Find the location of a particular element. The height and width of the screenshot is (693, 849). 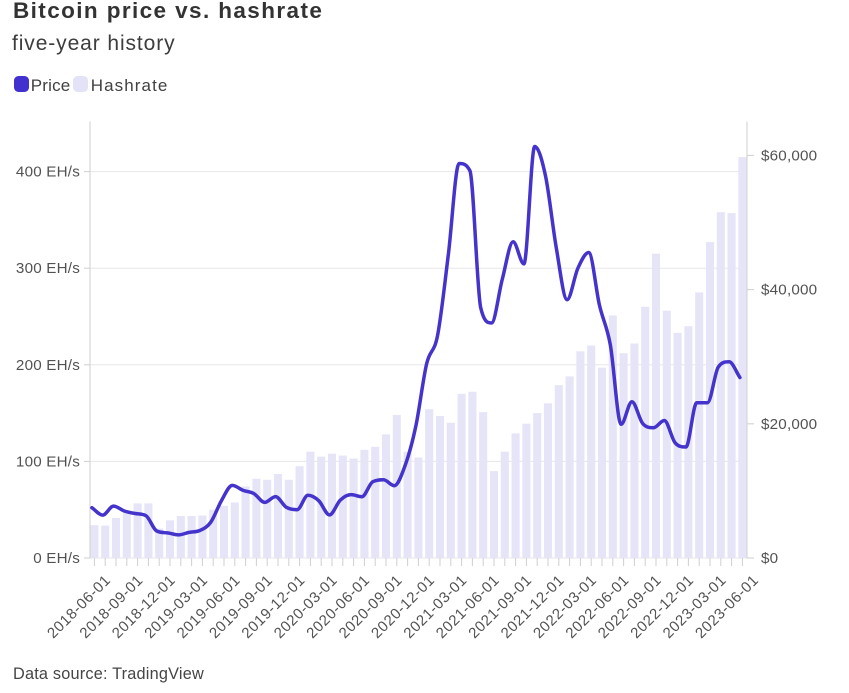

svg-text: $20,000 is located at coordinates (789, 424).